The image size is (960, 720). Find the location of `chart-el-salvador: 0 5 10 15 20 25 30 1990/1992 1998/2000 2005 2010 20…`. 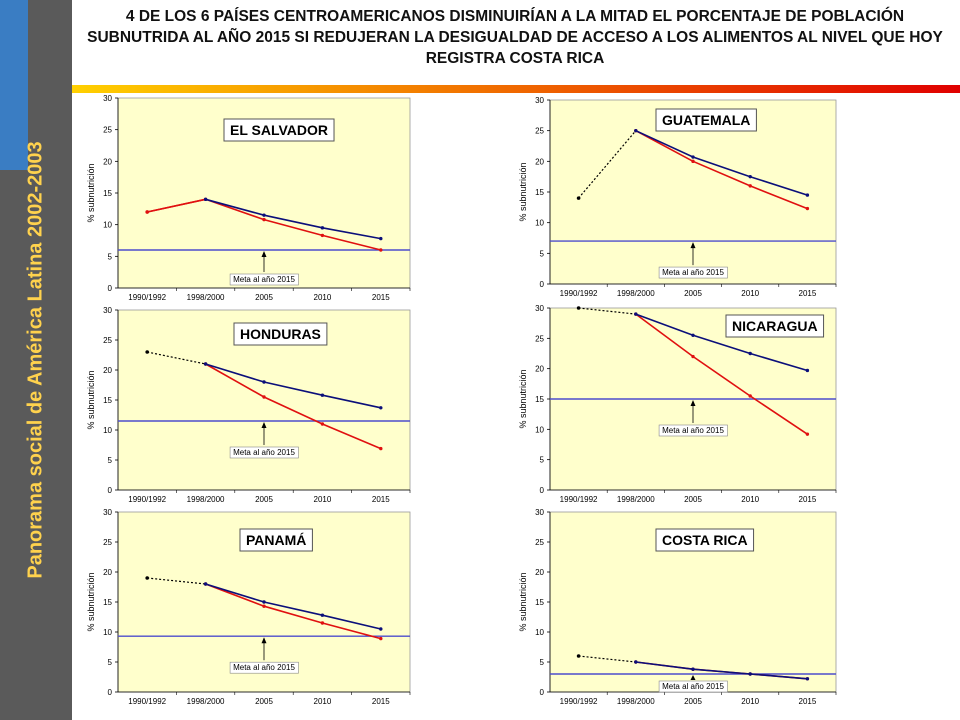

chart-el-salvador: 0 5 10 15 20 25 30 1990/1992 1998/2000 2005 2010 20… is located at coordinates (248, 198).